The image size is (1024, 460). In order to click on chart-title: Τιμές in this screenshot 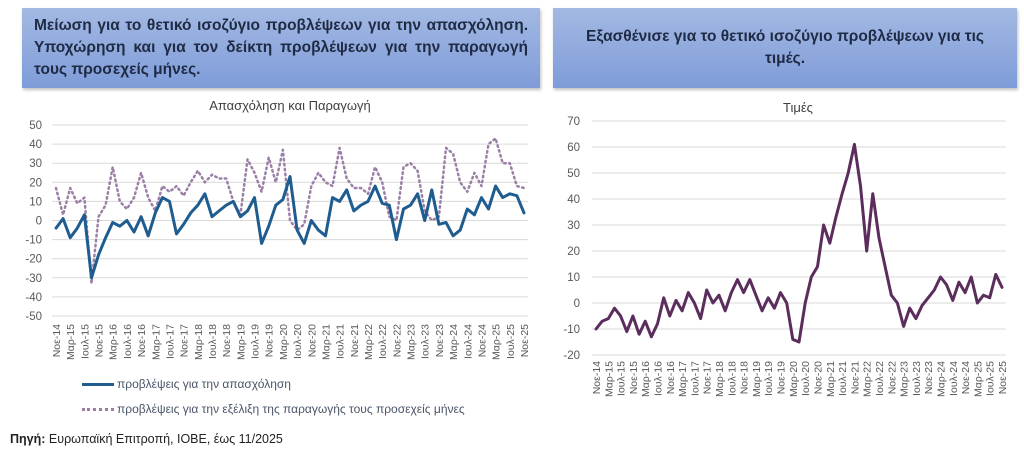, I will do `click(798, 107)`.